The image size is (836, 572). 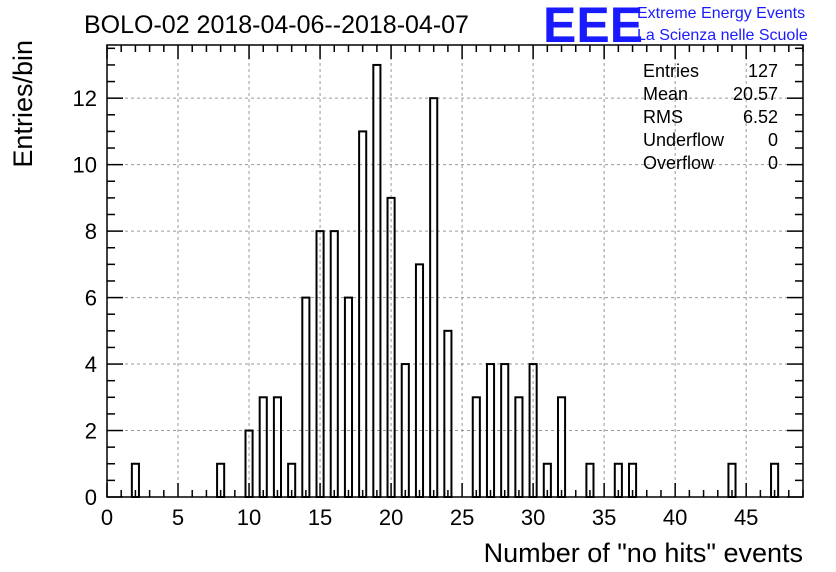 What do you see at coordinates (23, 104) in the screenshot?
I see `y-axis-label: Entries/bin` at bounding box center [23, 104].